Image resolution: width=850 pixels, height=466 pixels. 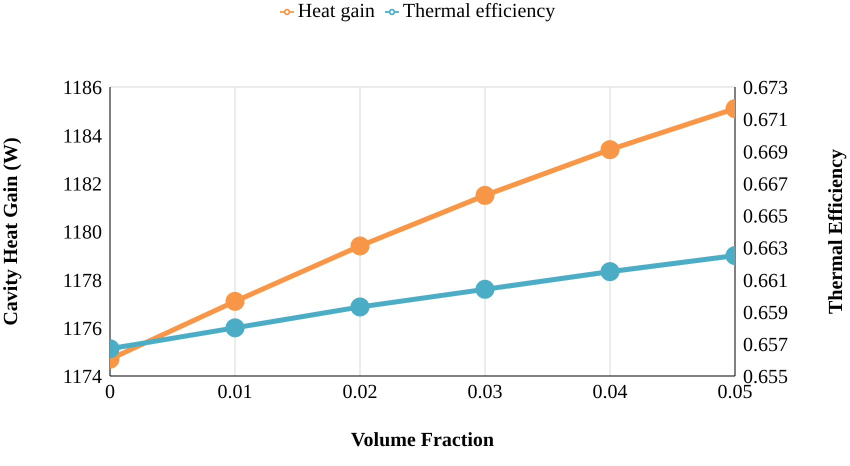 I want to click on y2-tick-label: 0.659, so click(x=765, y=313).